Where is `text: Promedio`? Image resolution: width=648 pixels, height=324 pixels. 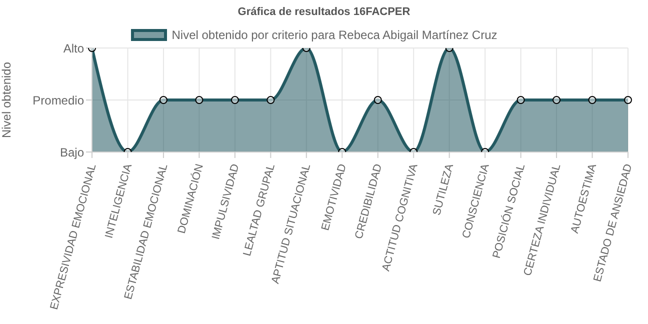 text: Promedio is located at coordinates (58, 100).